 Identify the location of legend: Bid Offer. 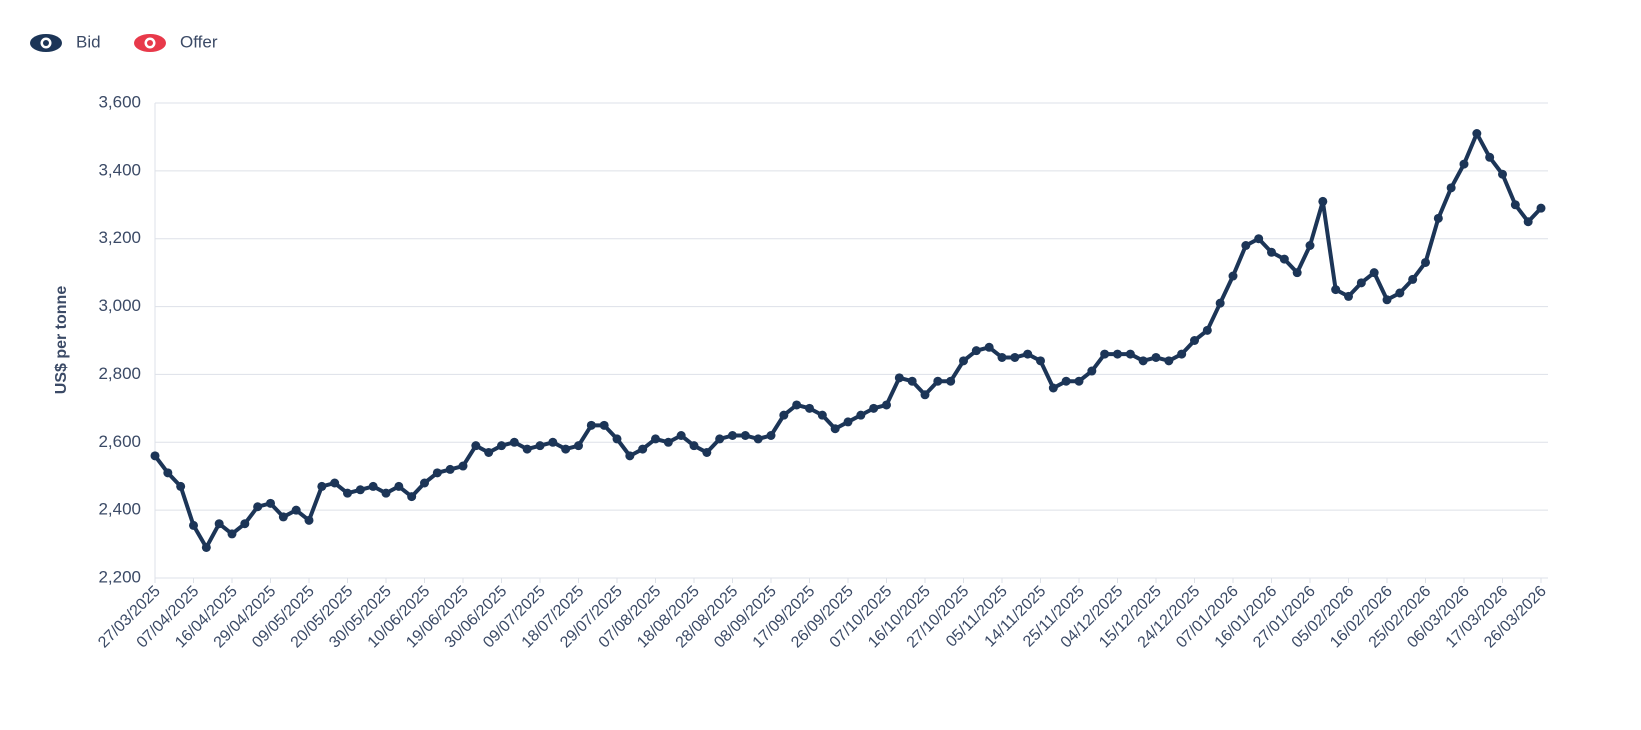
(124, 42).